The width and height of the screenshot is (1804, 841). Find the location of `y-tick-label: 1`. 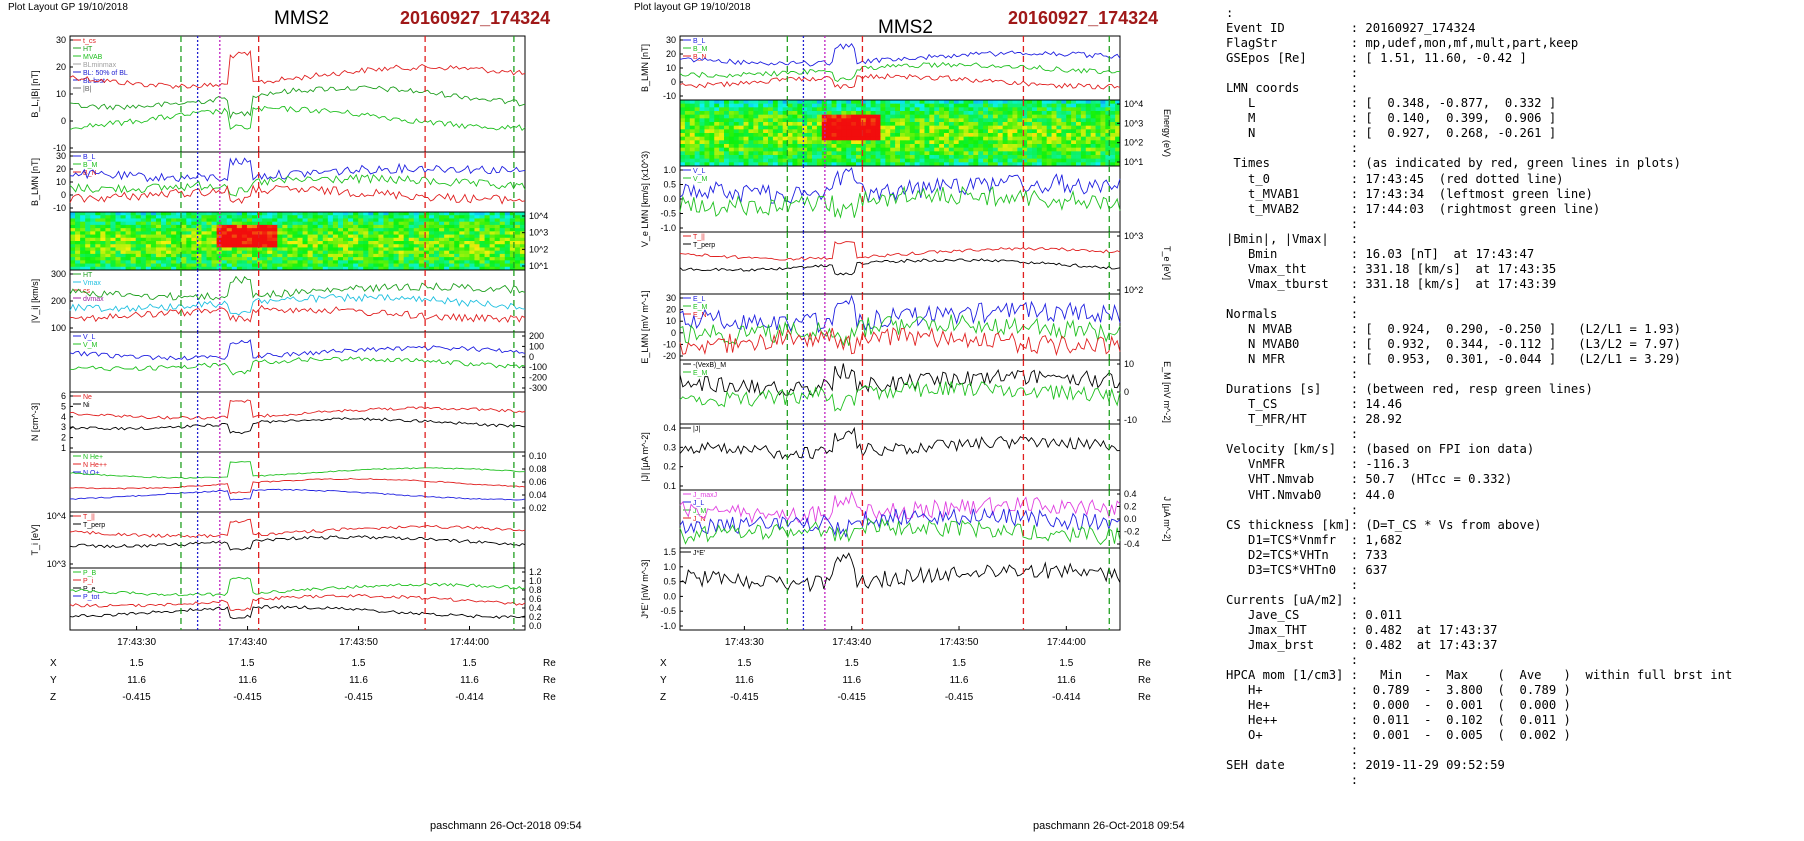

y-tick-label: 1 is located at coordinates (63, 448).